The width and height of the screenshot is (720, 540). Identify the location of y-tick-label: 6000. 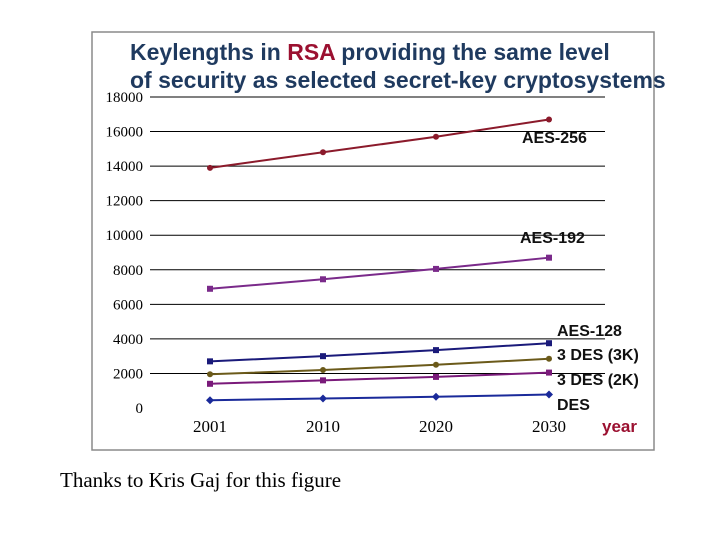
(128, 305).